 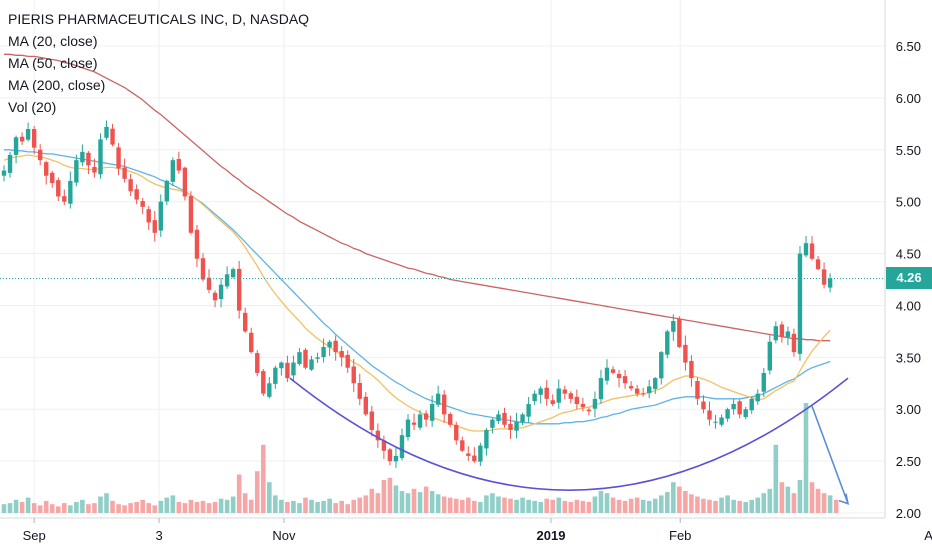 I want to click on study-ma50: MA (50, close), so click(x=53, y=63).